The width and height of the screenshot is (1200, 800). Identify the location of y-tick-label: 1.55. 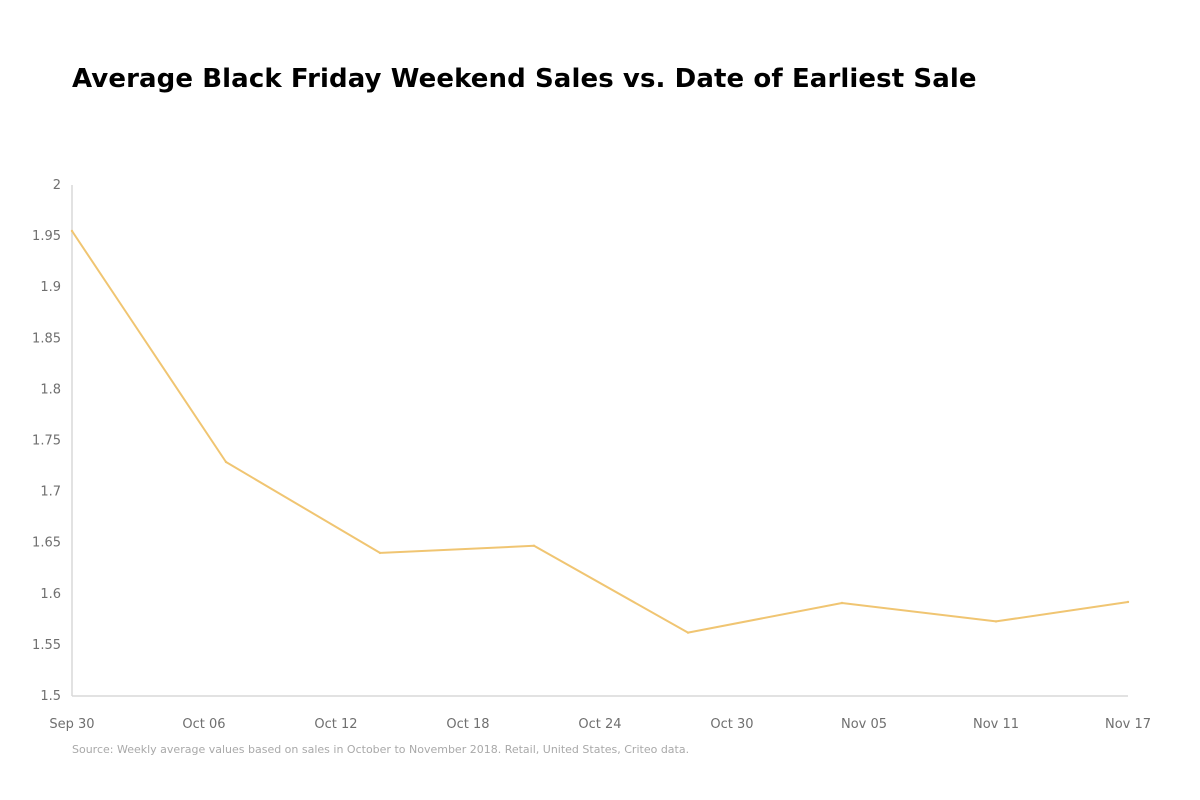
(46, 645).